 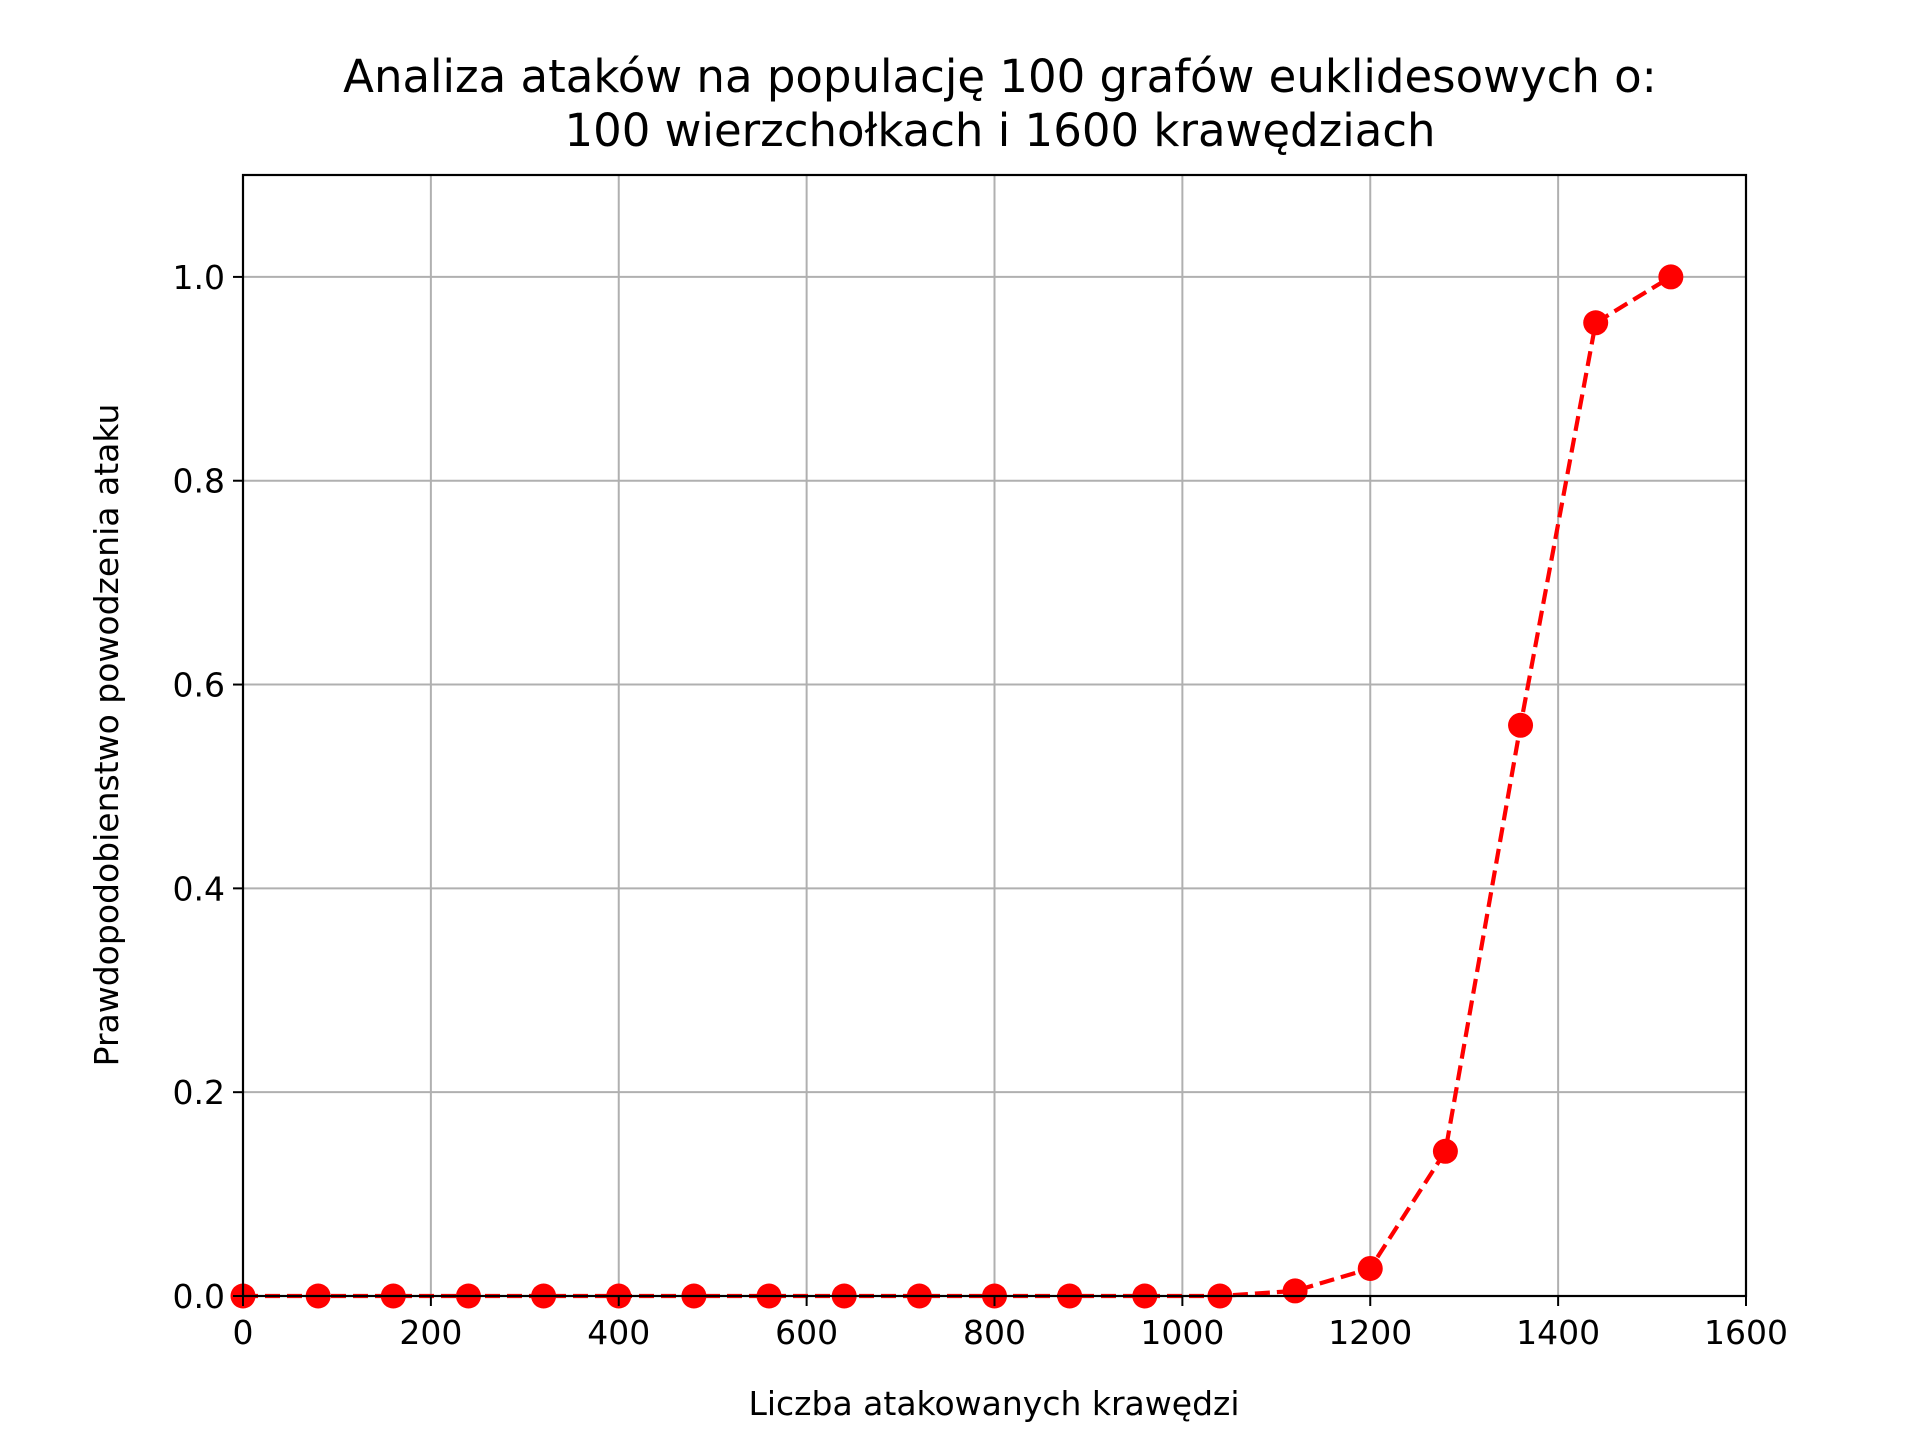 I want to click on x-axis-ticks: 0 200 400 600 800 1000 1200 1400 1600, so click(x=1010, y=1324).